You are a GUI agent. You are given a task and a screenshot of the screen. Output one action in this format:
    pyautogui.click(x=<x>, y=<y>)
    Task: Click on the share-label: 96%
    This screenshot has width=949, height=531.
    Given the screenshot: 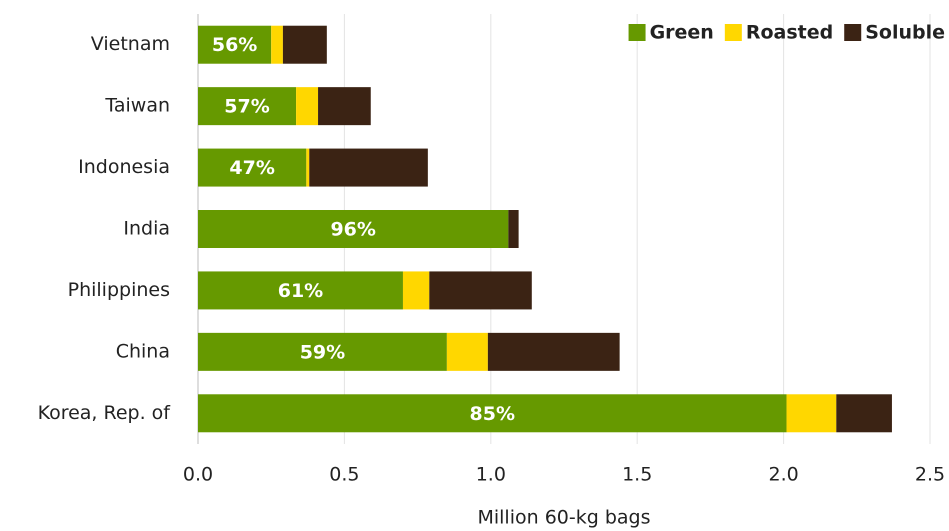 What is the action you would take?
    pyautogui.click(x=352, y=230)
    